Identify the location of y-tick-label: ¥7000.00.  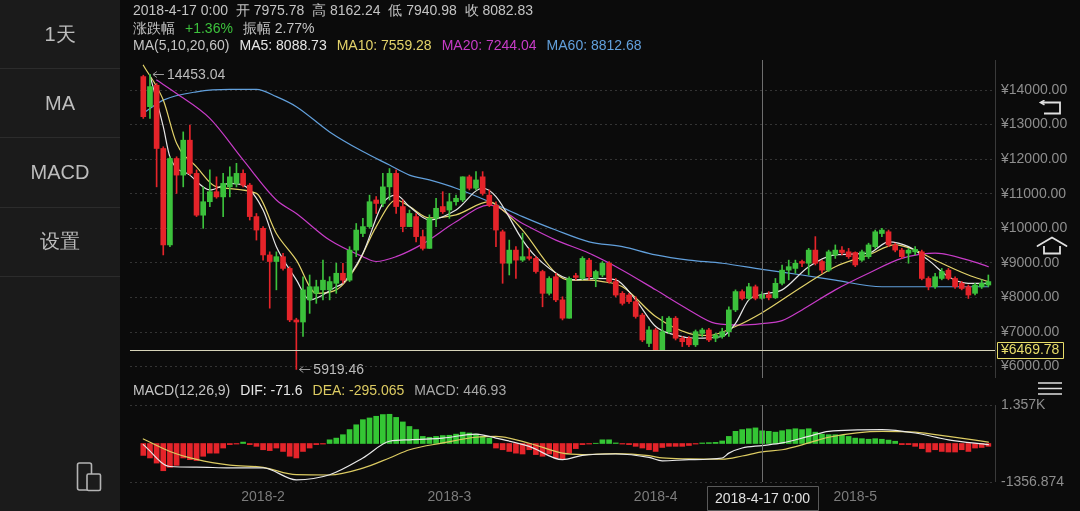
(1030, 330).